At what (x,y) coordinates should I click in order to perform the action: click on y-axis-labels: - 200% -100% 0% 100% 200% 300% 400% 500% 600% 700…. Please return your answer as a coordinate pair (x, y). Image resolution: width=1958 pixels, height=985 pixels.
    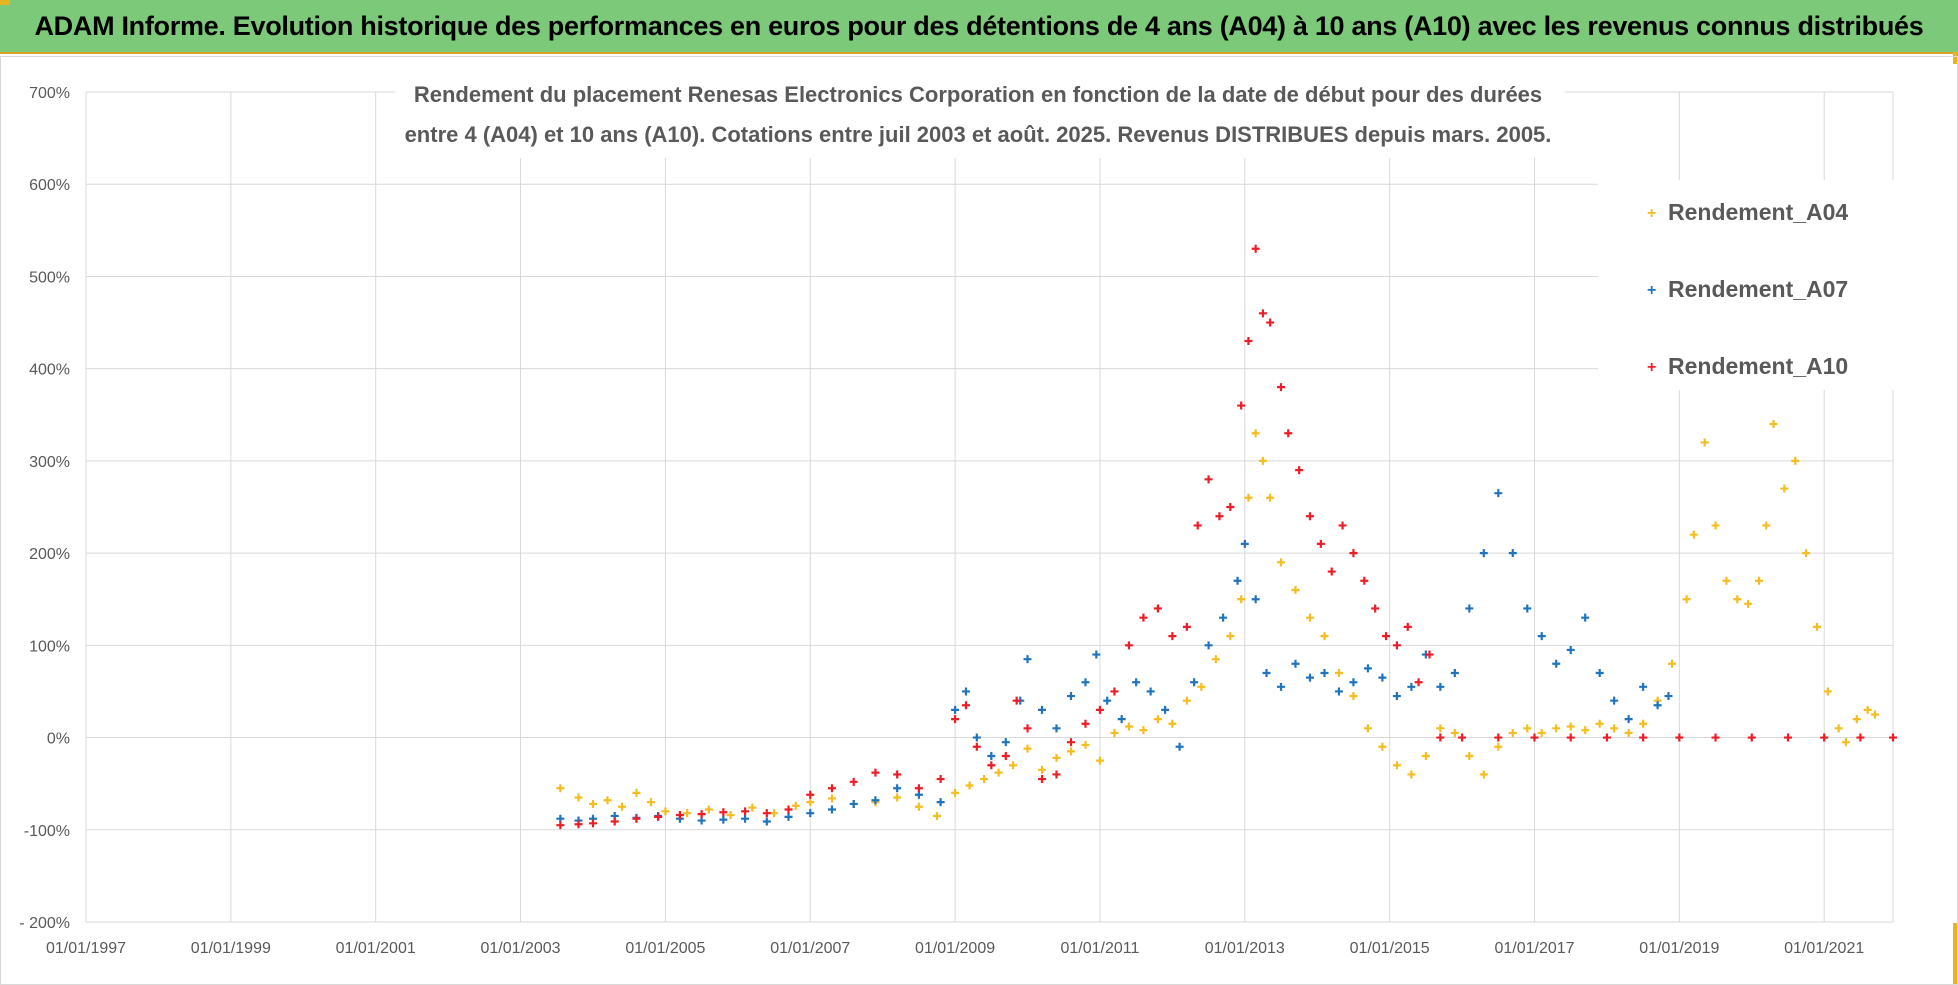
    Looking at the image, I should click on (44, 508).